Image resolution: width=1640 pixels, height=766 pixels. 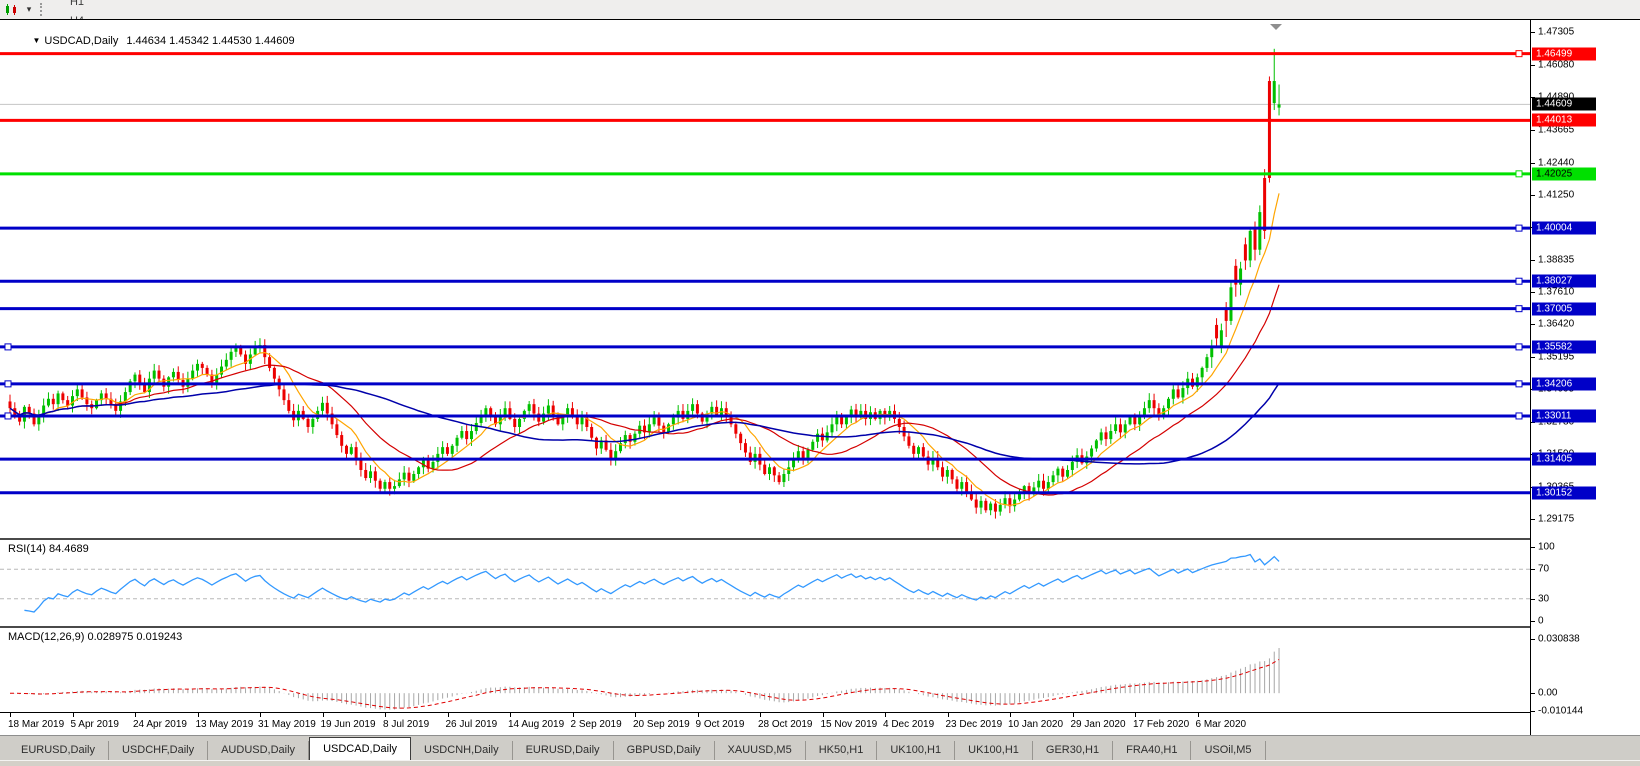 I want to click on price-tick-label: 1.42440, so click(x=1556, y=163).